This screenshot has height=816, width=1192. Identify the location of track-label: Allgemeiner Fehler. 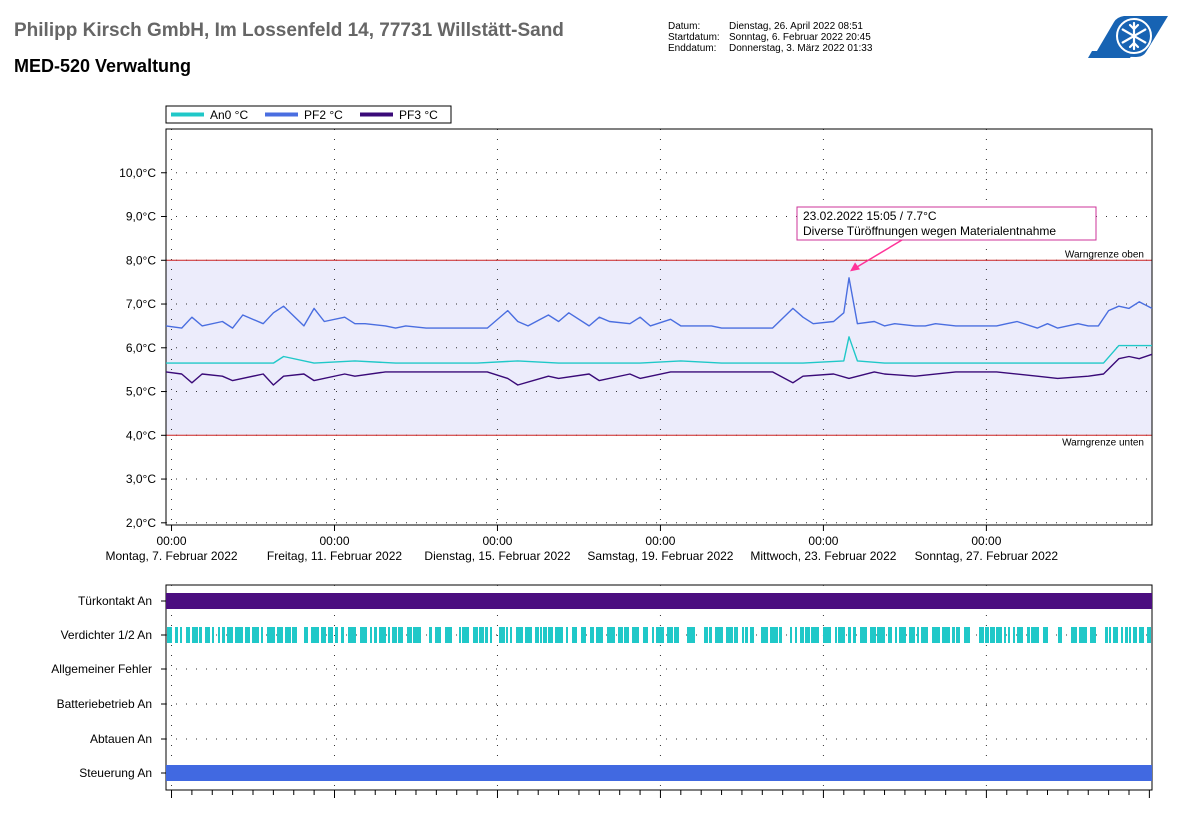
(101, 669).